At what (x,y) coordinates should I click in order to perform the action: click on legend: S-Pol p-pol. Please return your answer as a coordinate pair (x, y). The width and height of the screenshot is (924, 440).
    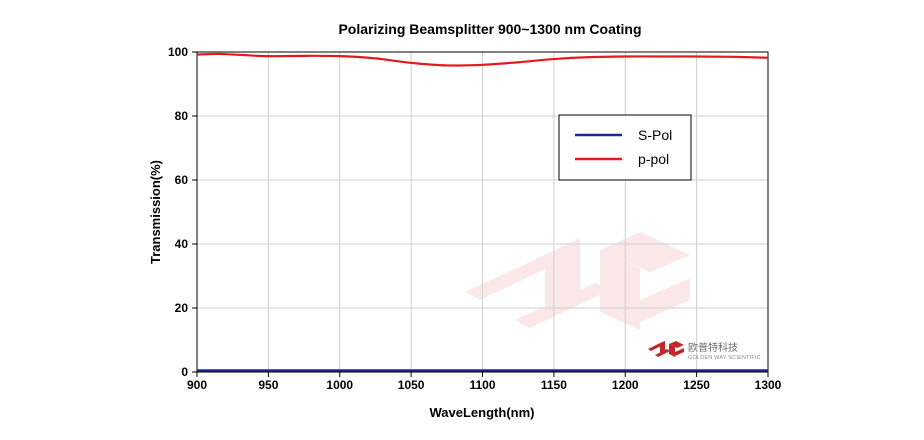
    Looking at the image, I should click on (625, 147).